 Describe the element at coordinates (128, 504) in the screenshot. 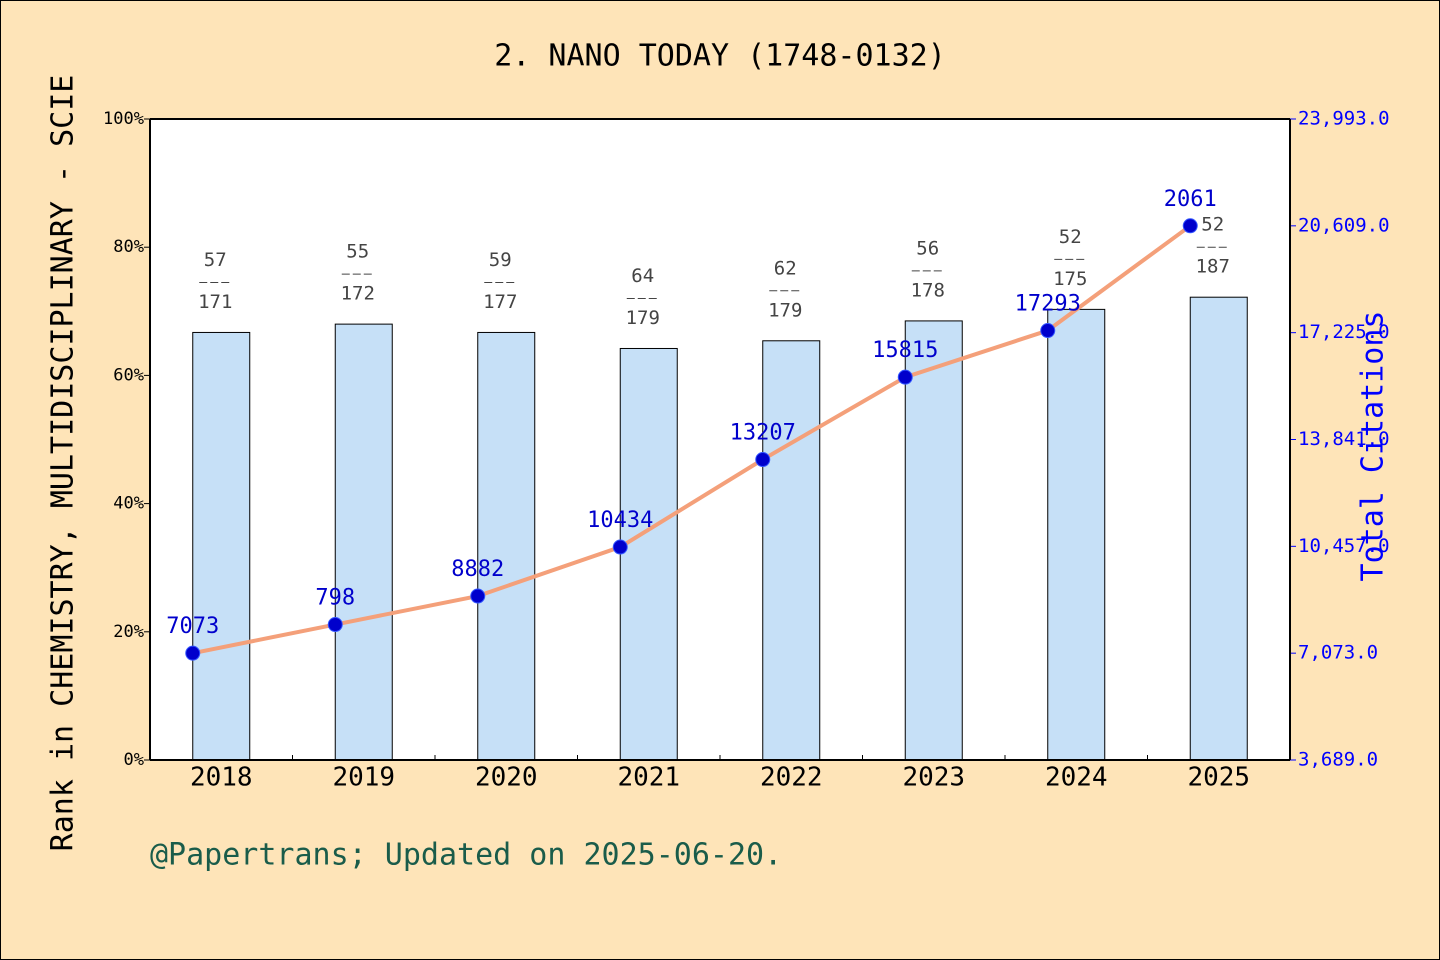

I see `y-tick-label: 40%` at that location.